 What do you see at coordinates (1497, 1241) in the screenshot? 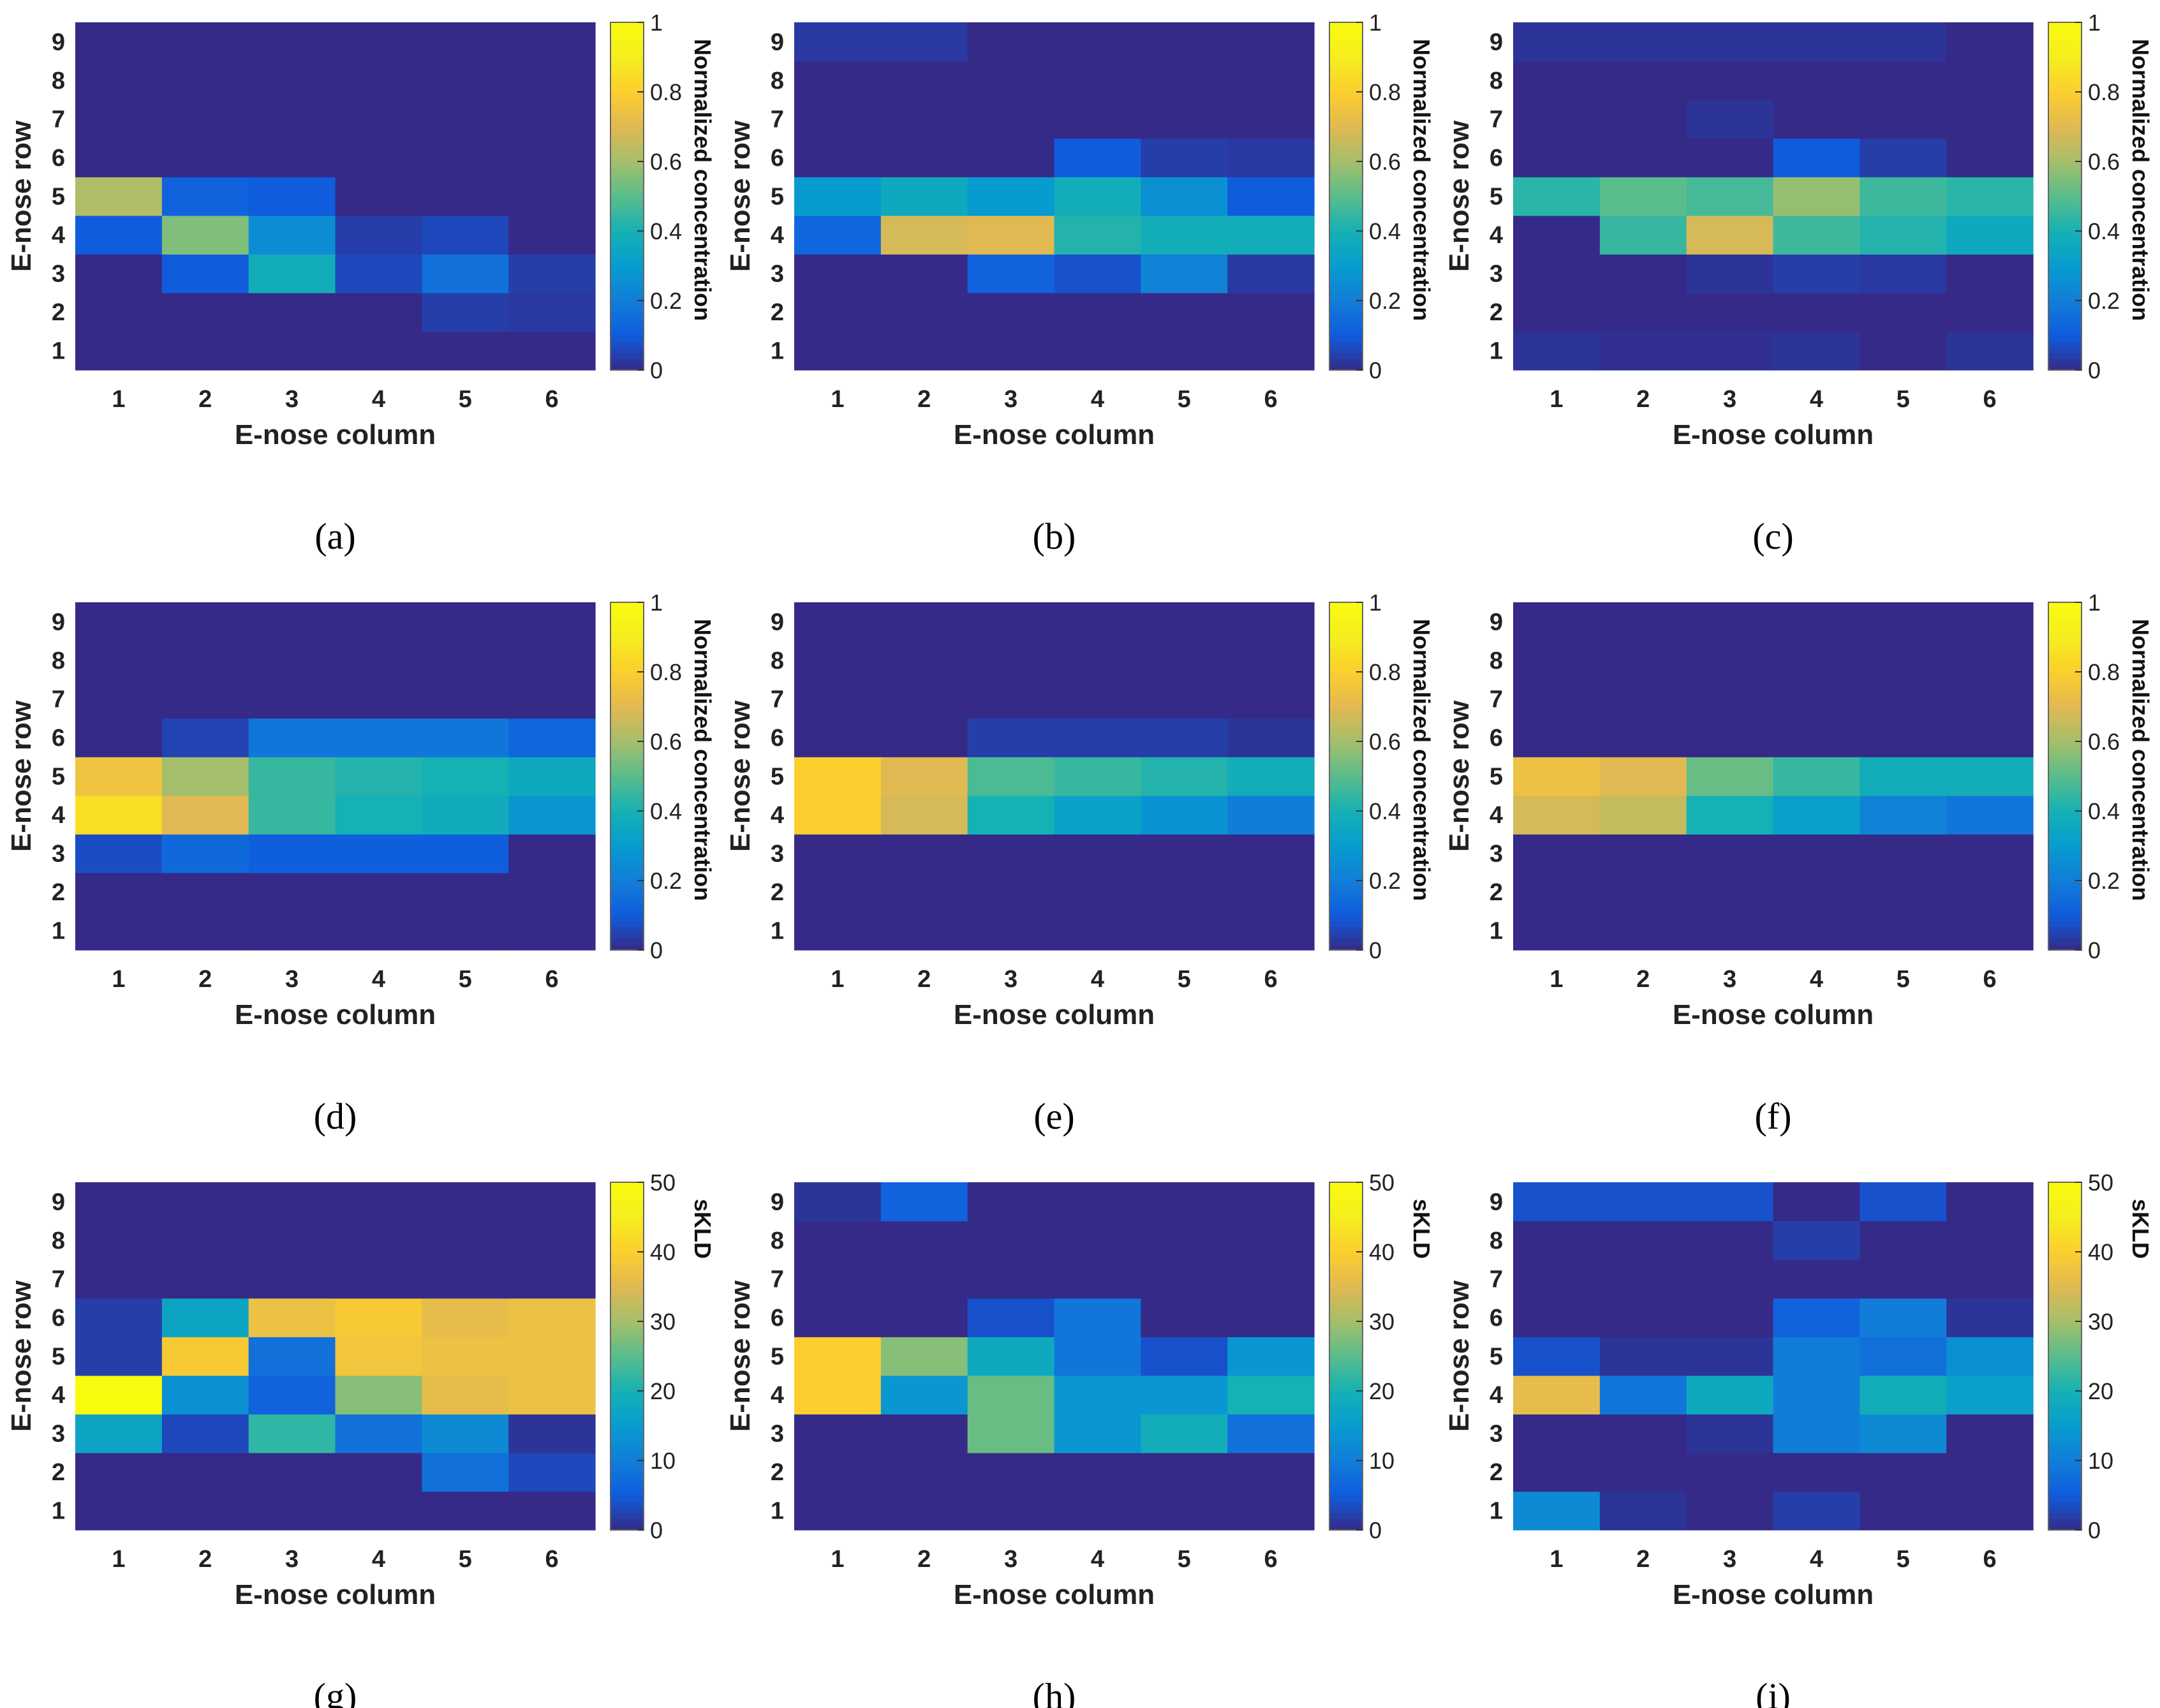
I see `y-tick-label: 8` at bounding box center [1497, 1241].